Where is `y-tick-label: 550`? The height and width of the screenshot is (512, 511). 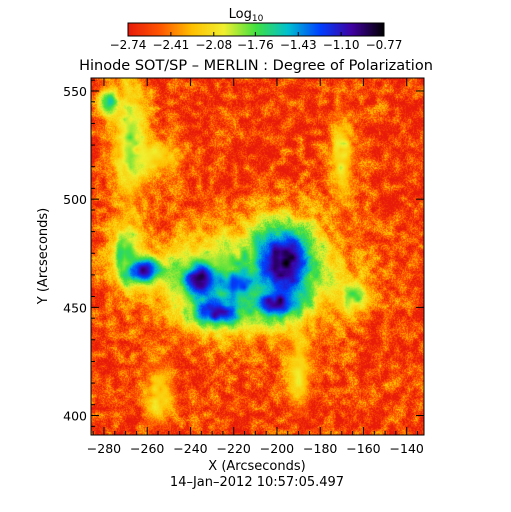 y-tick-label: 550 is located at coordinates (75, 91).